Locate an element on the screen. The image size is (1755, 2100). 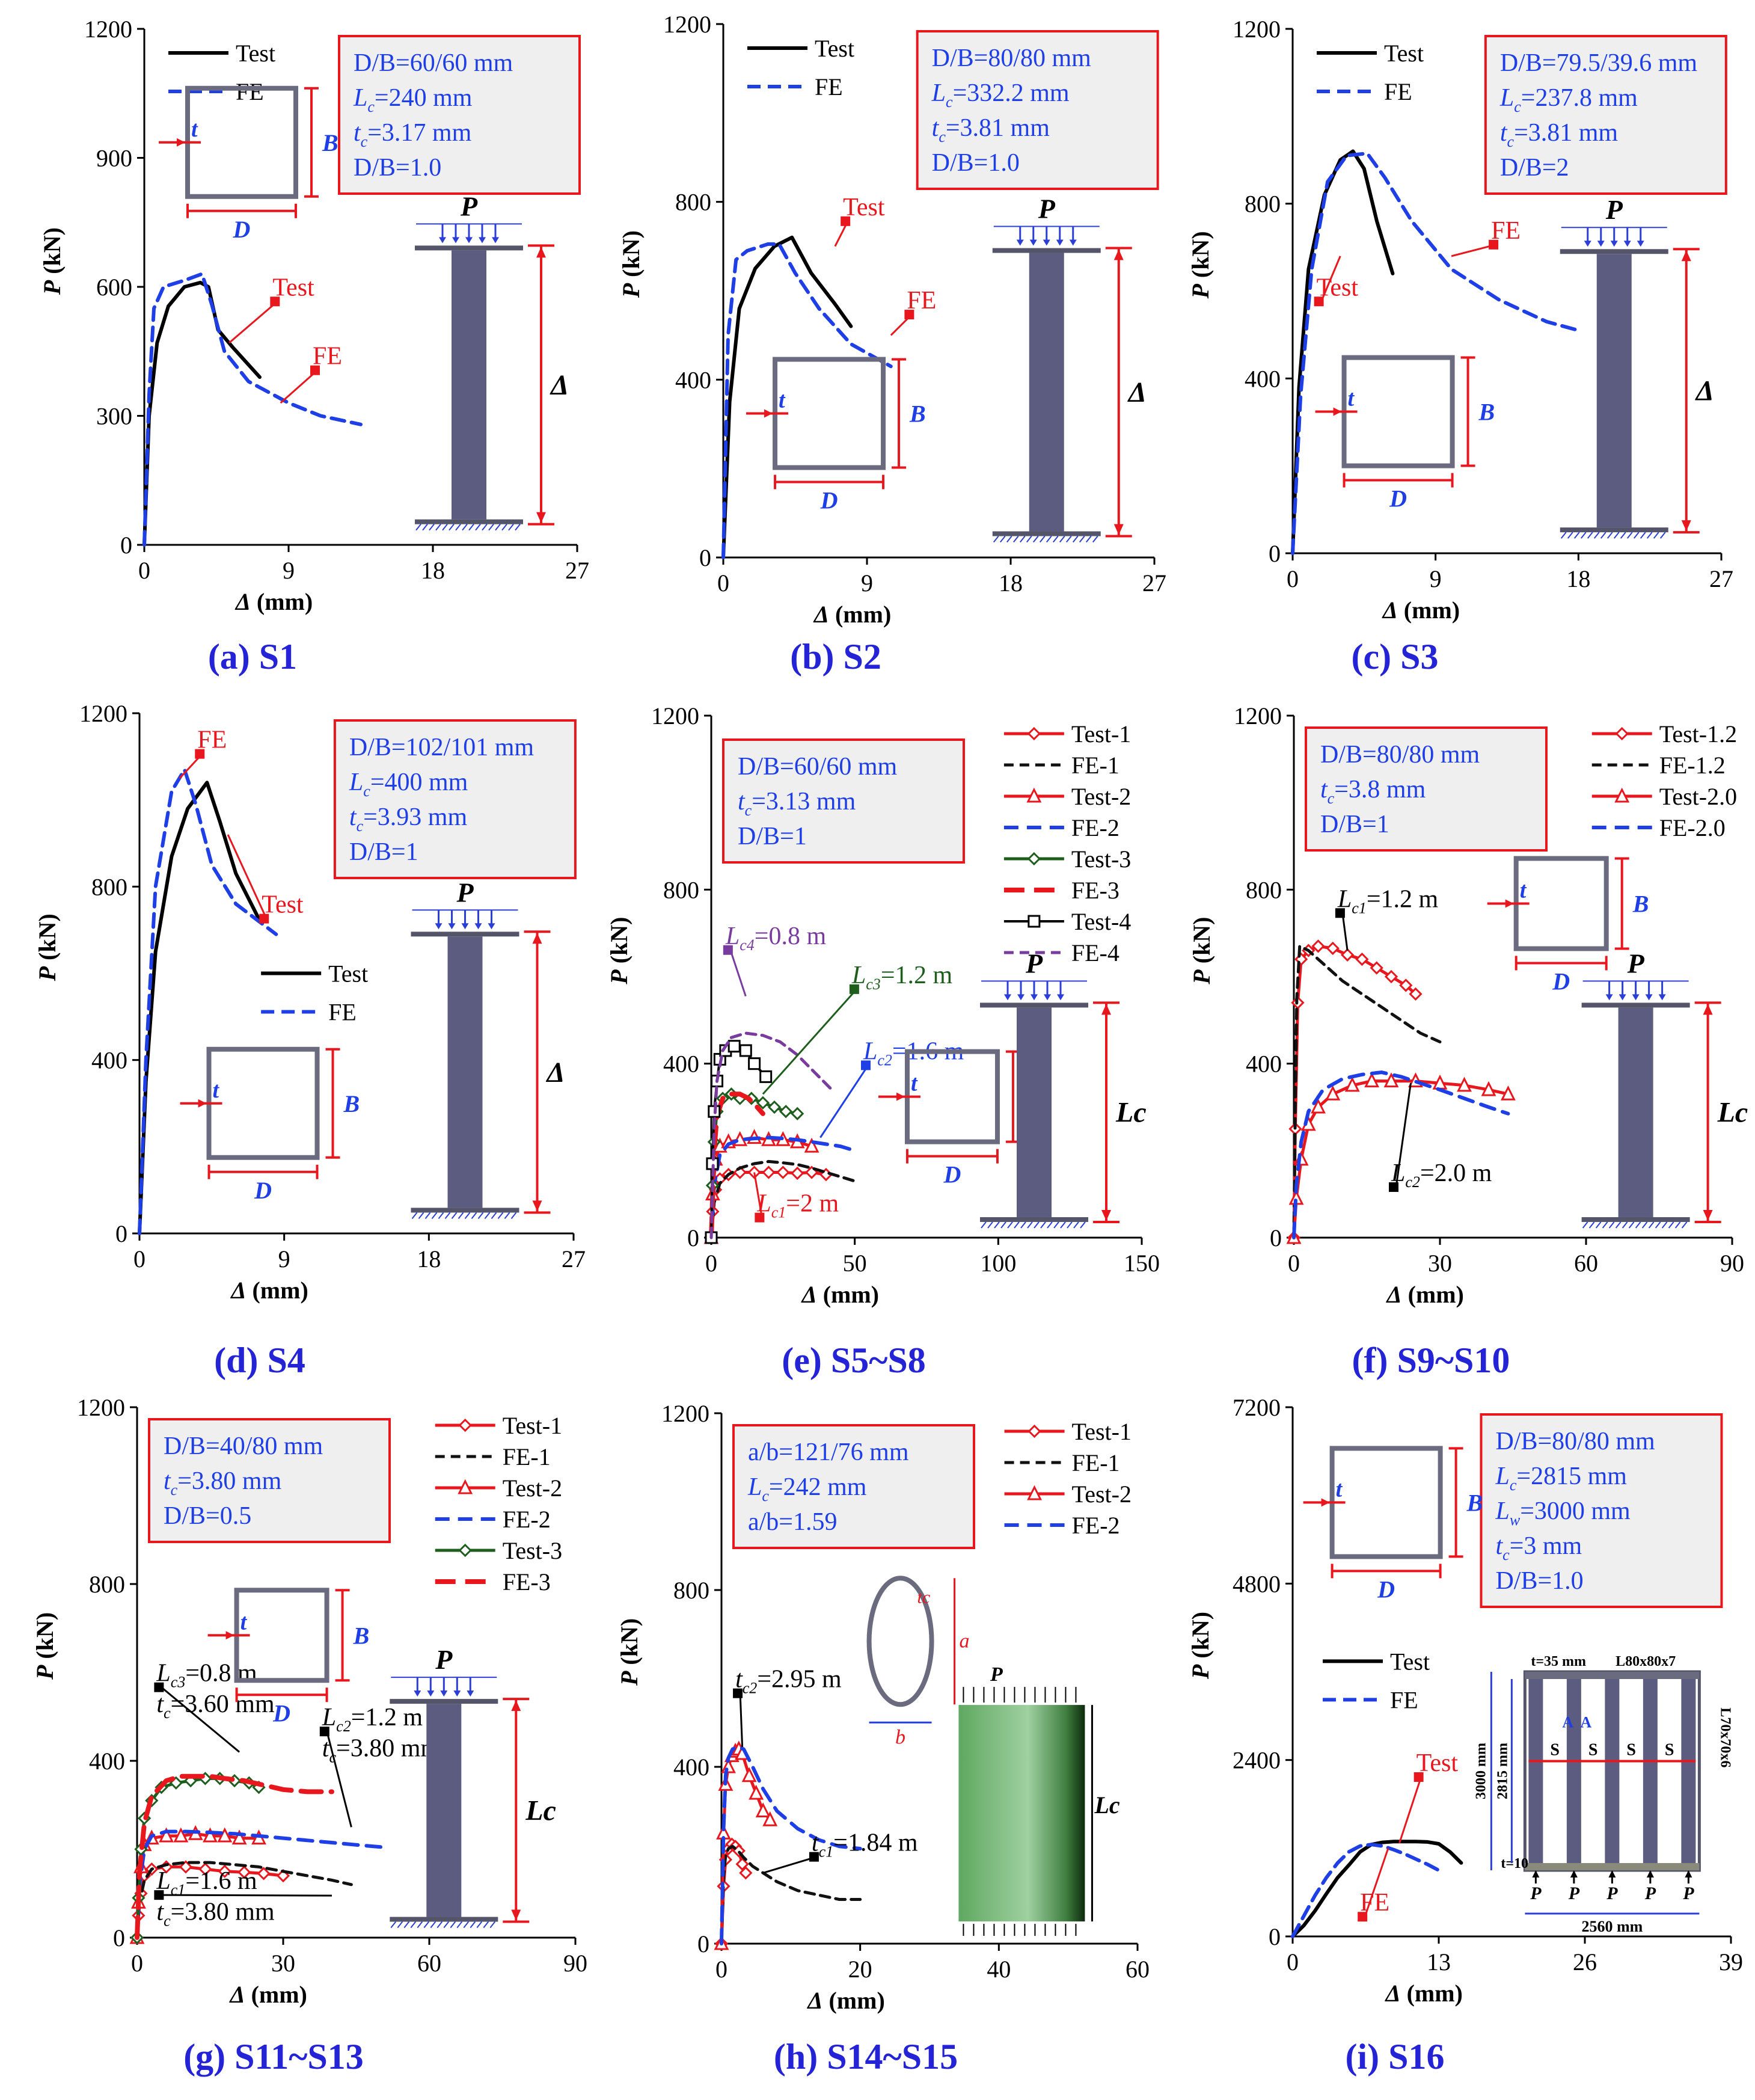
label-value: =242 mm is located at coordinates (818, 1487).